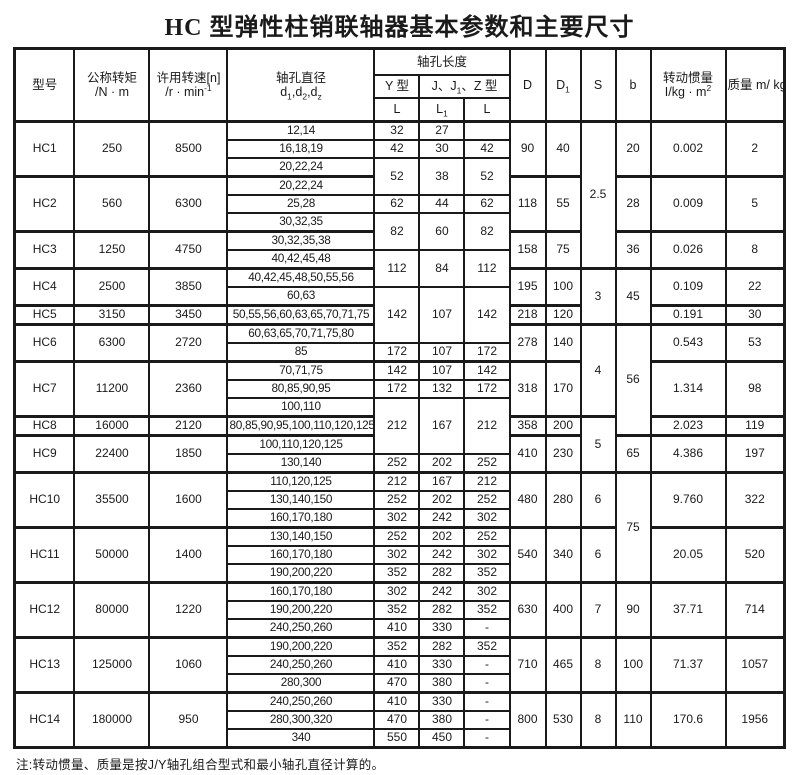  What do you see at coordinates (487, 130) in the screenshot?
I see `cell-lz` at bounding box center [487, 130].